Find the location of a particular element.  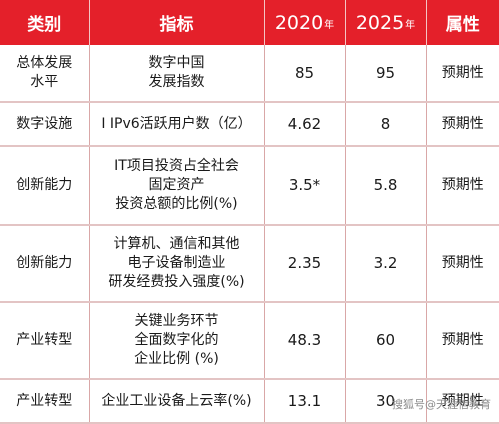

indicator-text: 关键业务环节 is located at coordinates (176, 321).